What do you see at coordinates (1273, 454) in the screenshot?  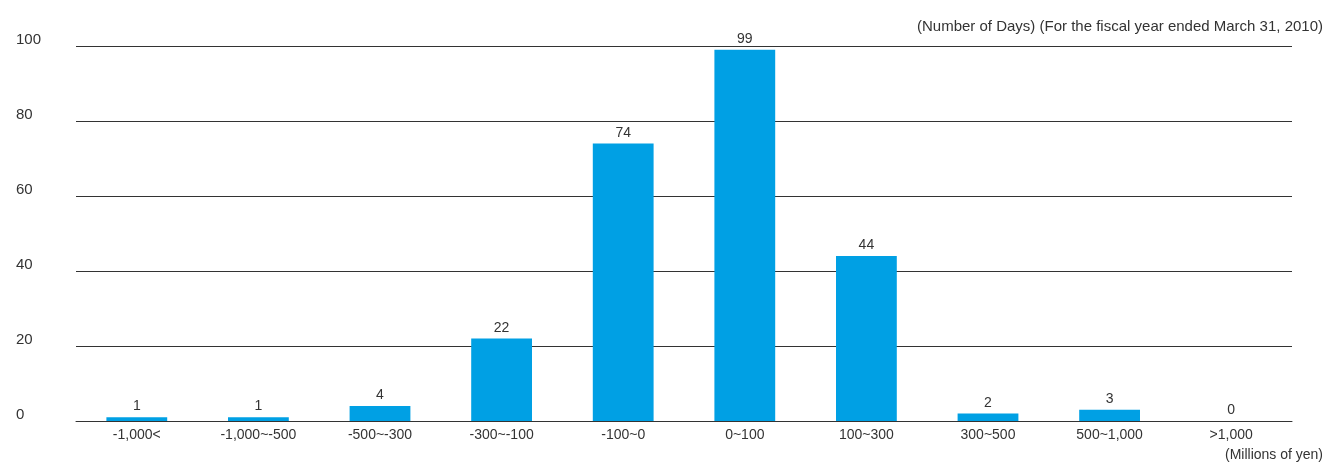 I see `x-axis-title: (Millions of yen)` at bounding box center [1273, 454].